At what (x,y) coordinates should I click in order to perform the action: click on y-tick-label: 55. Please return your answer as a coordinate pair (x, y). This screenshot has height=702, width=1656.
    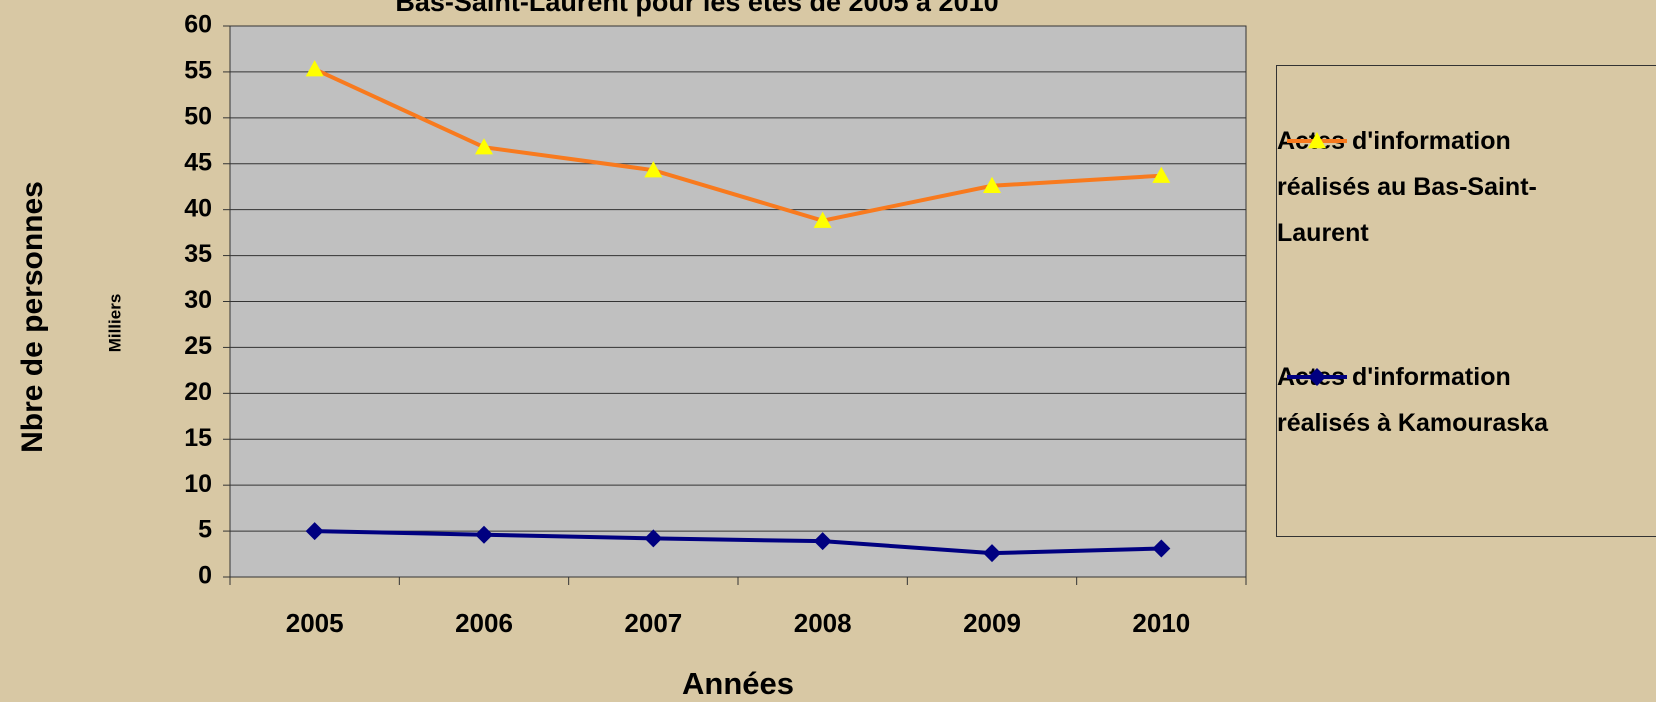
    Looking at the image, I should click on (198, 71).